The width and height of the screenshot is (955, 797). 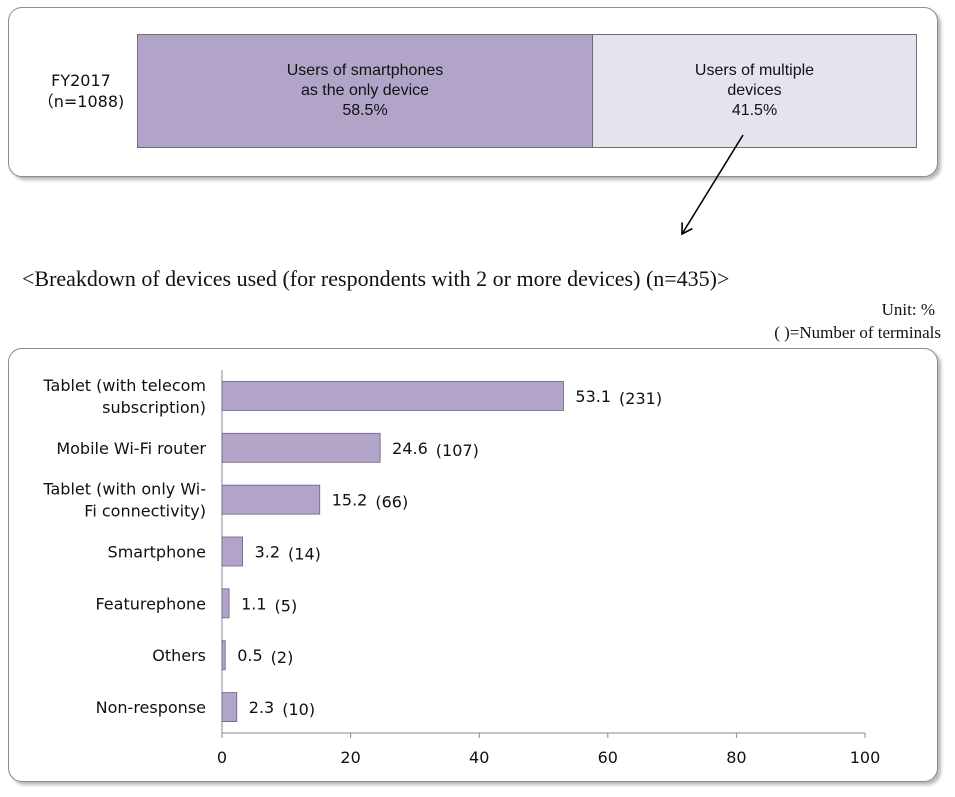 What do you see at coordinates (298, 709) in the screenshot?
I see `terminal-count-label: (10)` at bounding box center [298, 709].